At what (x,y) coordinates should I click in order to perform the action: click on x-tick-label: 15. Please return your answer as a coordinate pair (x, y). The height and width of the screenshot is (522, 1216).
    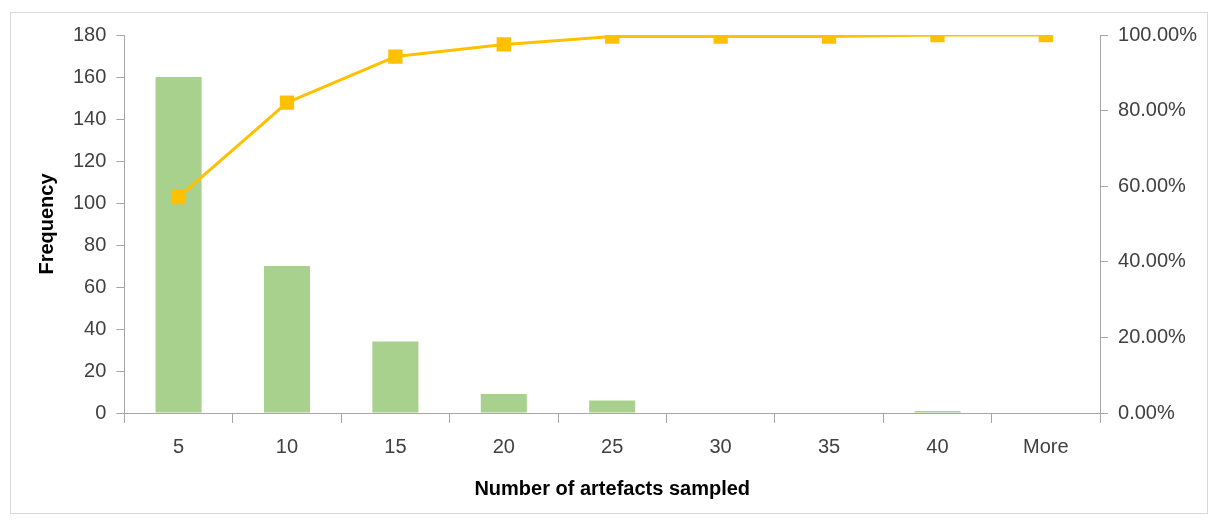
    Looking at the image, I should click on (395, 445).